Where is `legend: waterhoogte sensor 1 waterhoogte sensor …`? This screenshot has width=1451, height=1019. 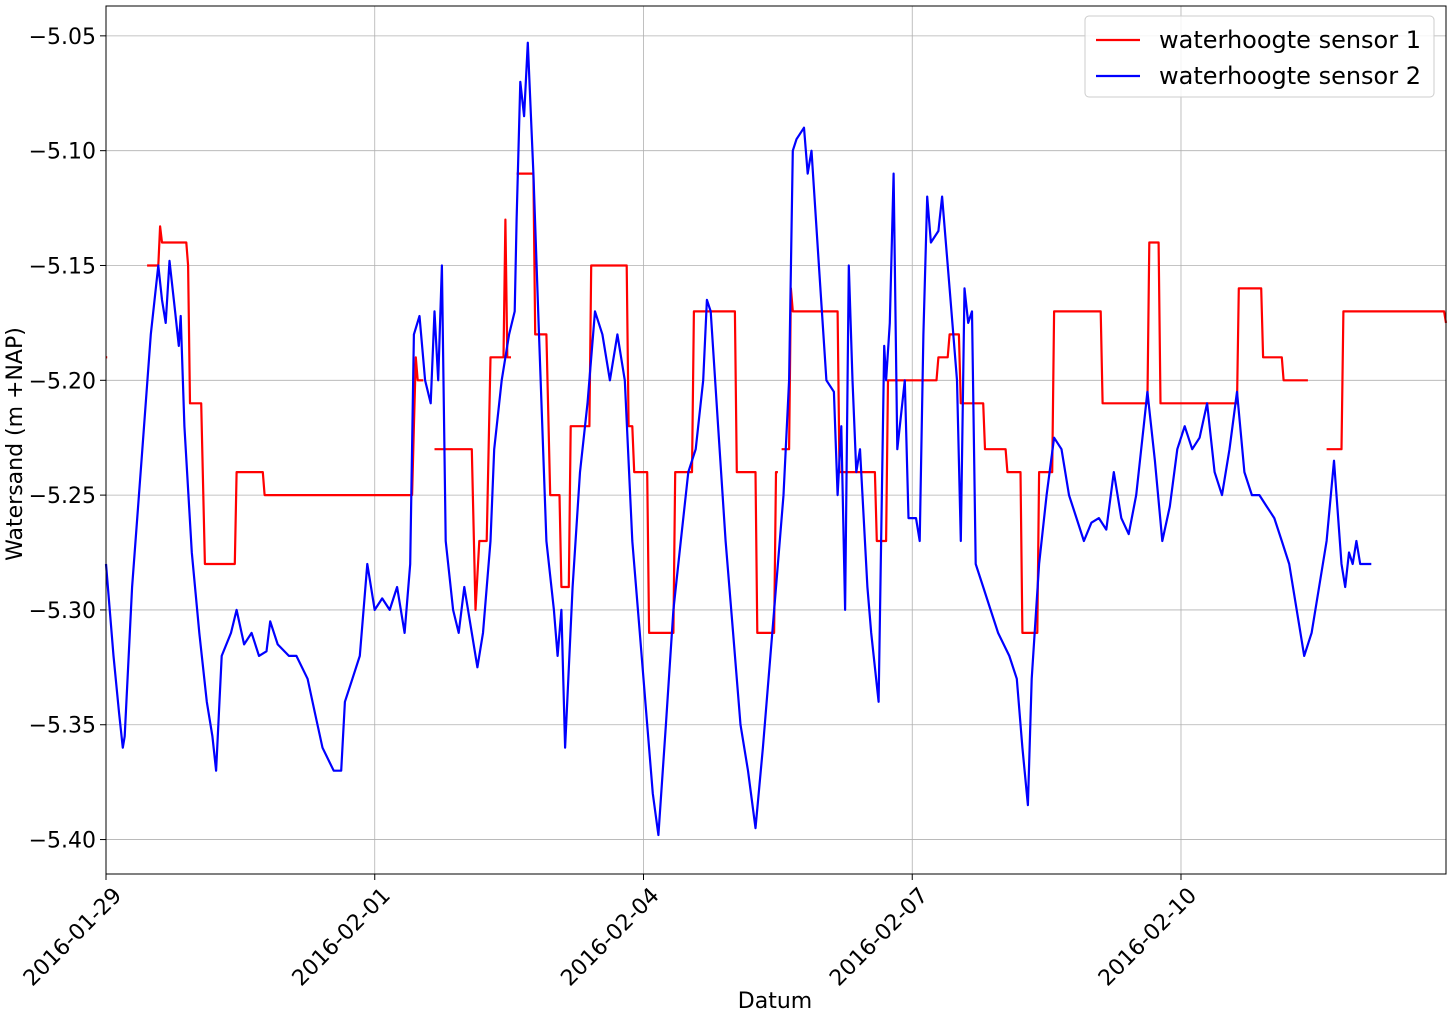 legend: waterhoogte sensor 1 waterhoogte sensor … is located at coordinates (1259, 56).